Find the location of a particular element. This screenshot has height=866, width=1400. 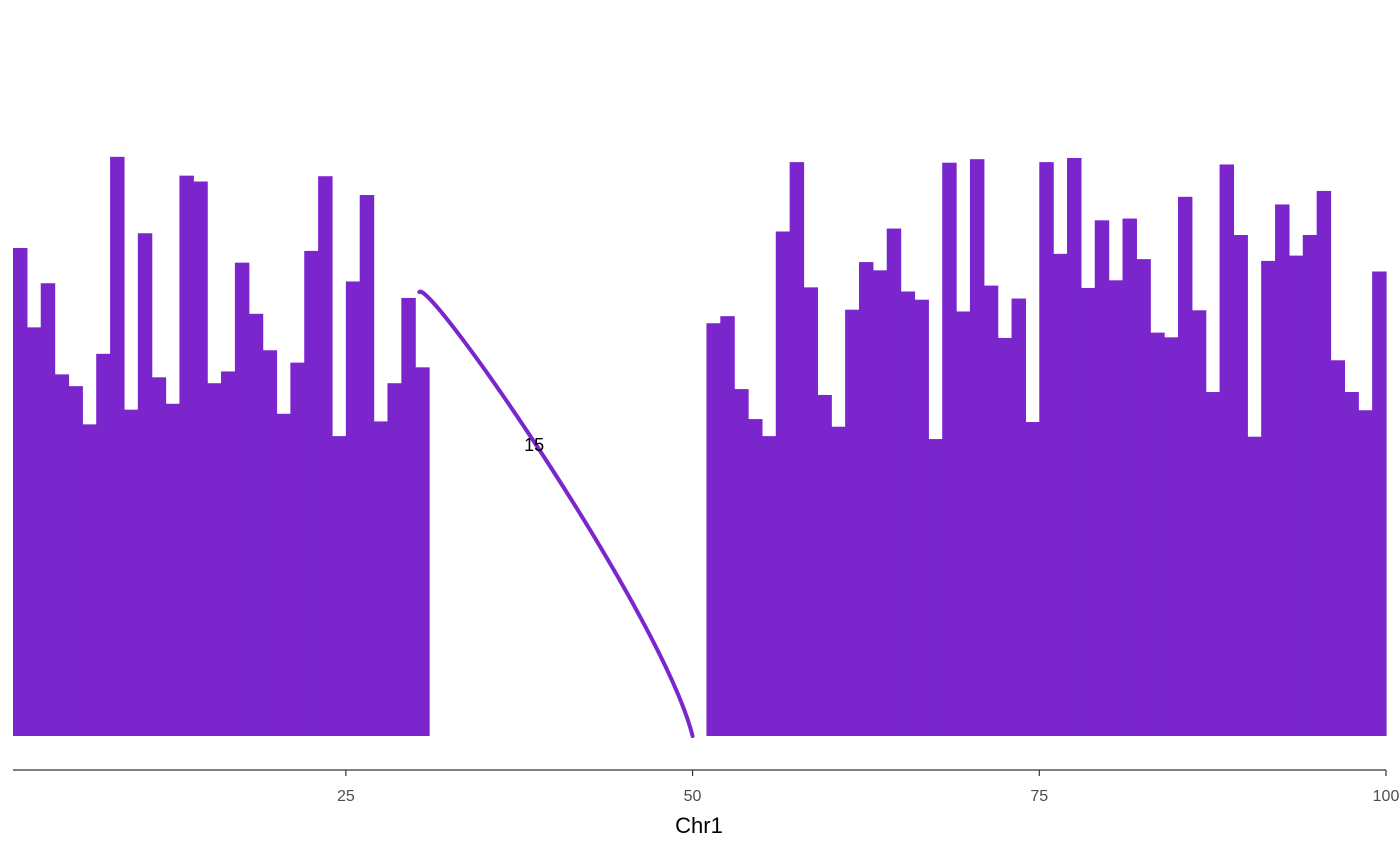

link-arc is located at coordinates (556, 513).